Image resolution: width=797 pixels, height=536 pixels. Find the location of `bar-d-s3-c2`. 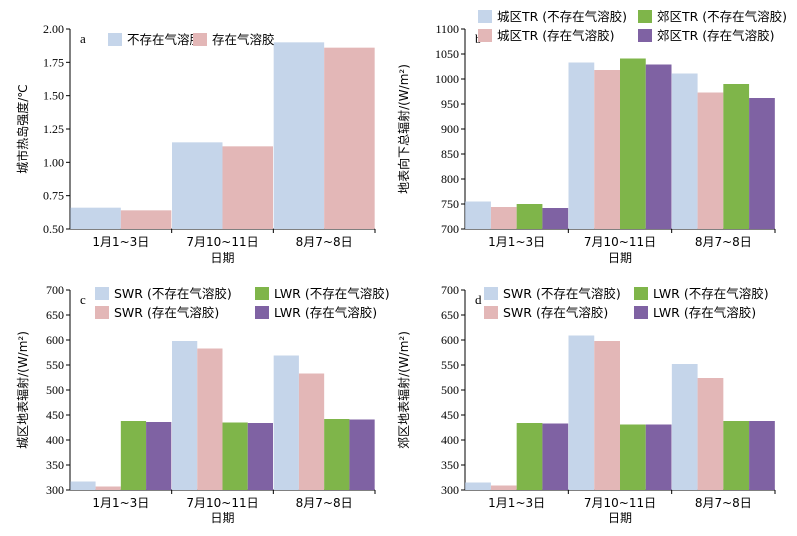

bar-d-s3-c2 is located at coordinates (762, 455).